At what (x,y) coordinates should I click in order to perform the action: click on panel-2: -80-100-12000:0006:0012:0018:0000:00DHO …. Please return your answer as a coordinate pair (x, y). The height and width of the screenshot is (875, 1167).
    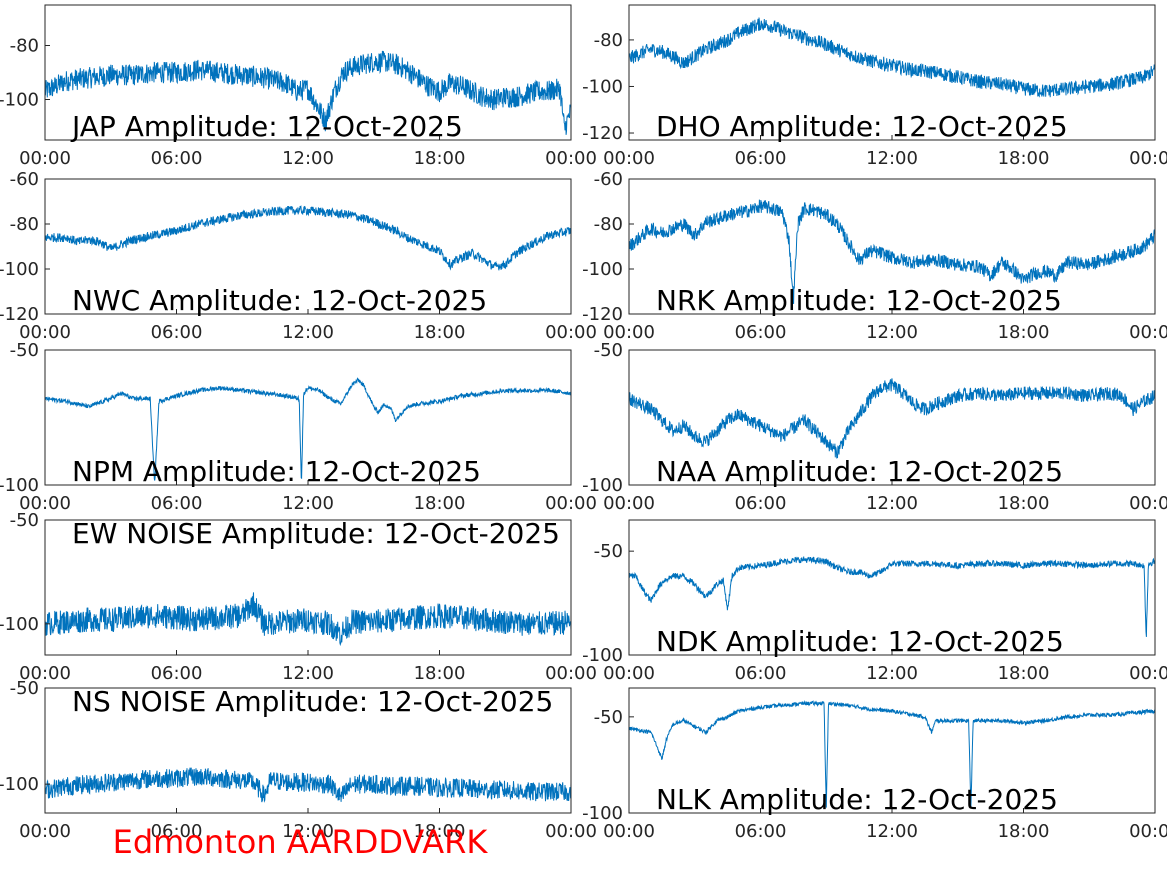
    Looking at the image, I should click on (874, 86).